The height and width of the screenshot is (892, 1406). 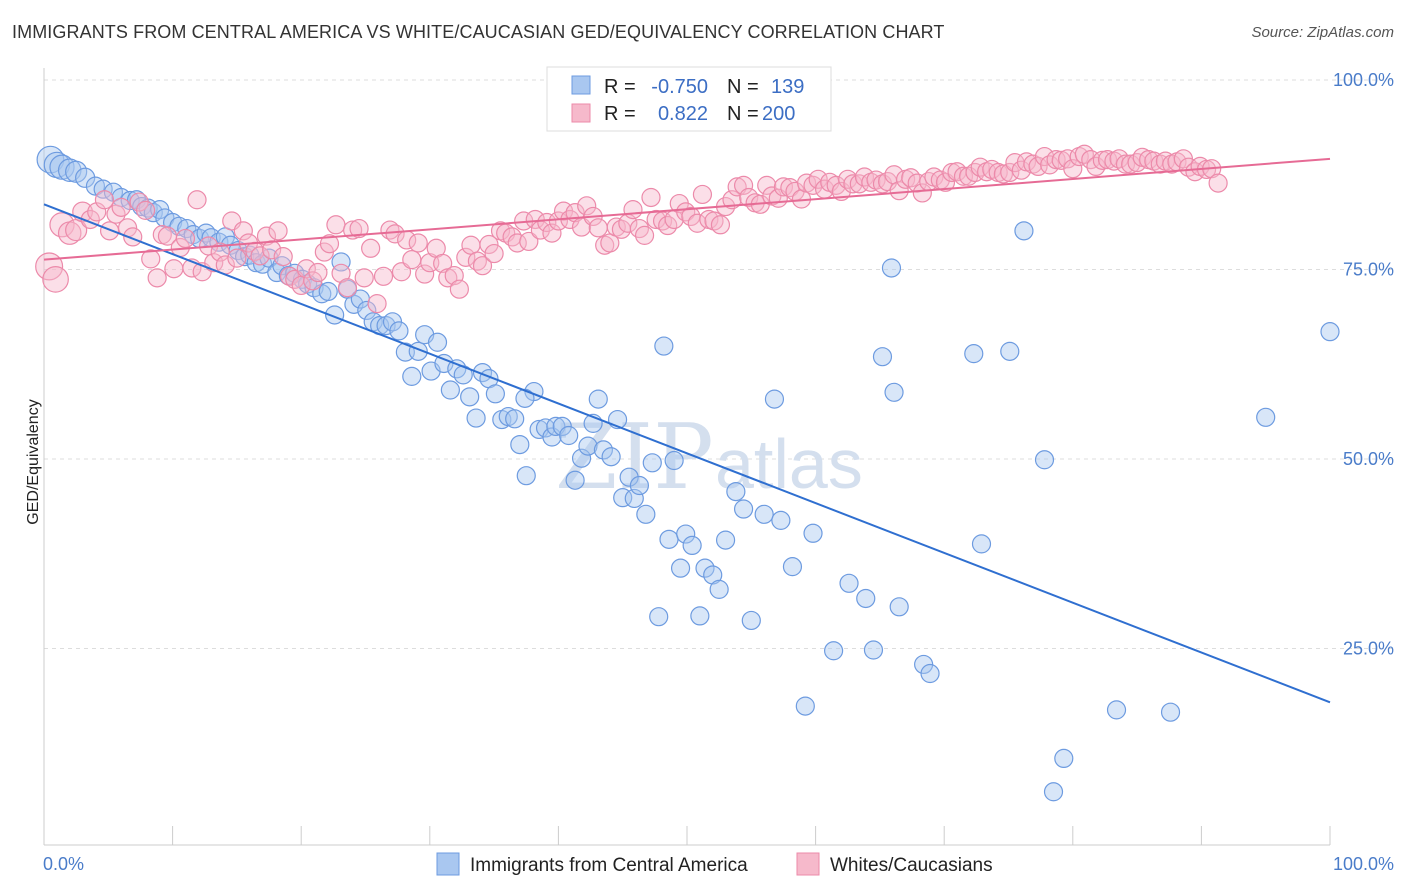 What do you see at coordinates (609, 865) in the screenshot?
I see `series-legend-label-blue: Immigrants from Central America` at bounding box center [609, 865].